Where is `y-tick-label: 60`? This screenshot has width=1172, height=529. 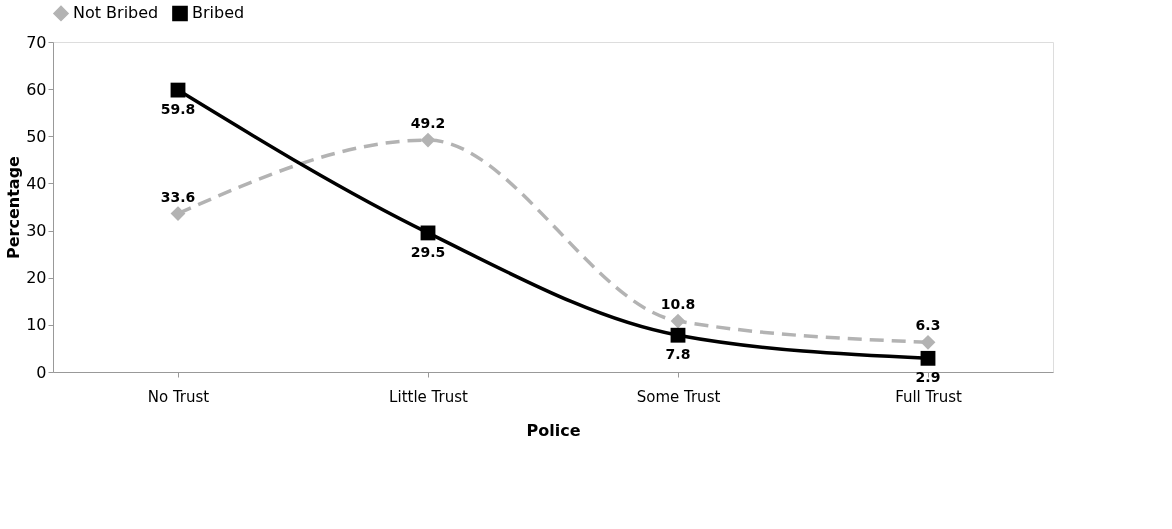
y-tick-label: 60 is located at coordinates (36, 89).